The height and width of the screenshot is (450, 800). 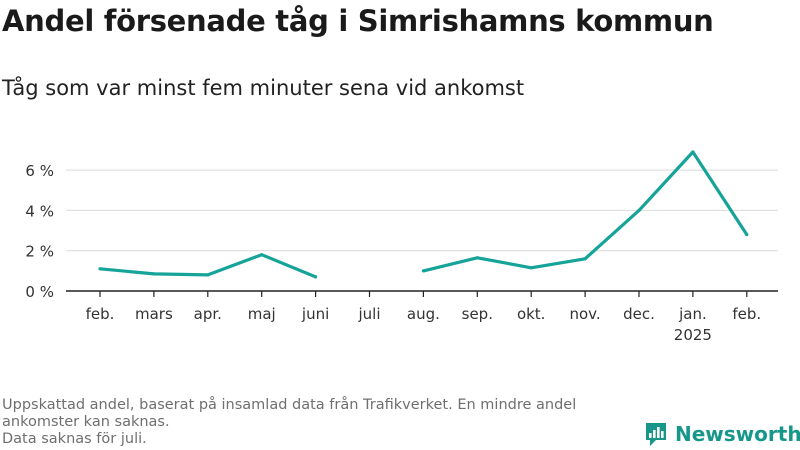 I want to click on brand-name: Newsworthy, so click(x=737, y=434).